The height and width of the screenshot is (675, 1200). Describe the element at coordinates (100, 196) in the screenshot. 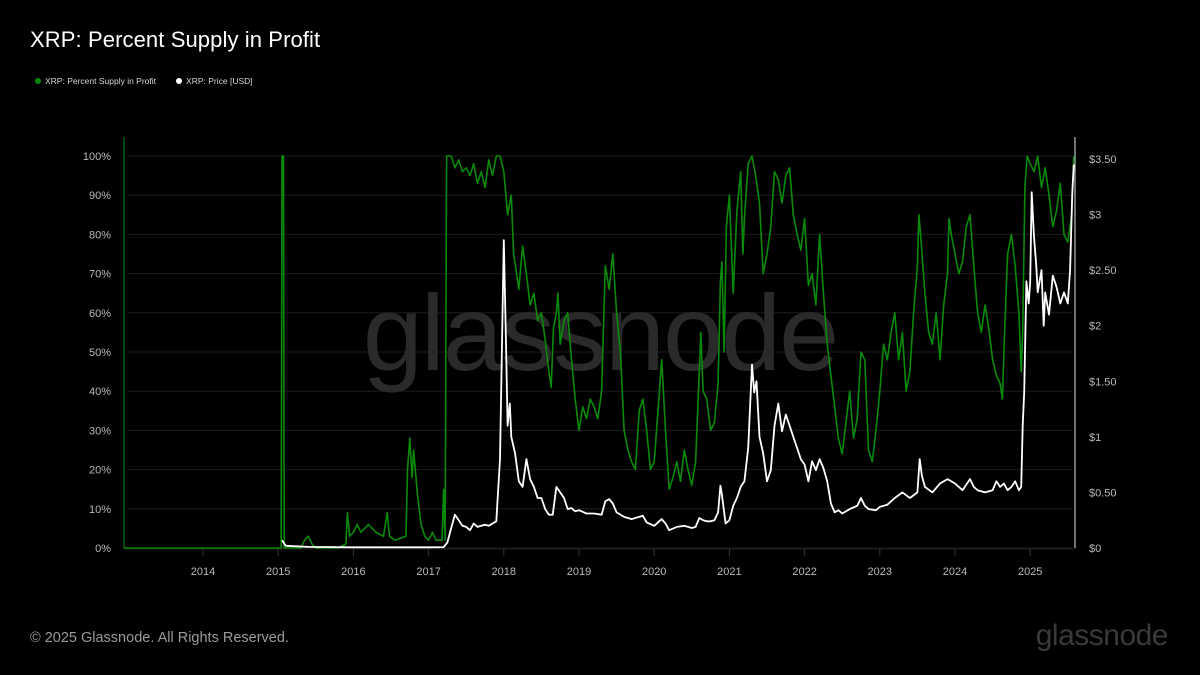

I see `y-left-tick-label: 90%` at that location.